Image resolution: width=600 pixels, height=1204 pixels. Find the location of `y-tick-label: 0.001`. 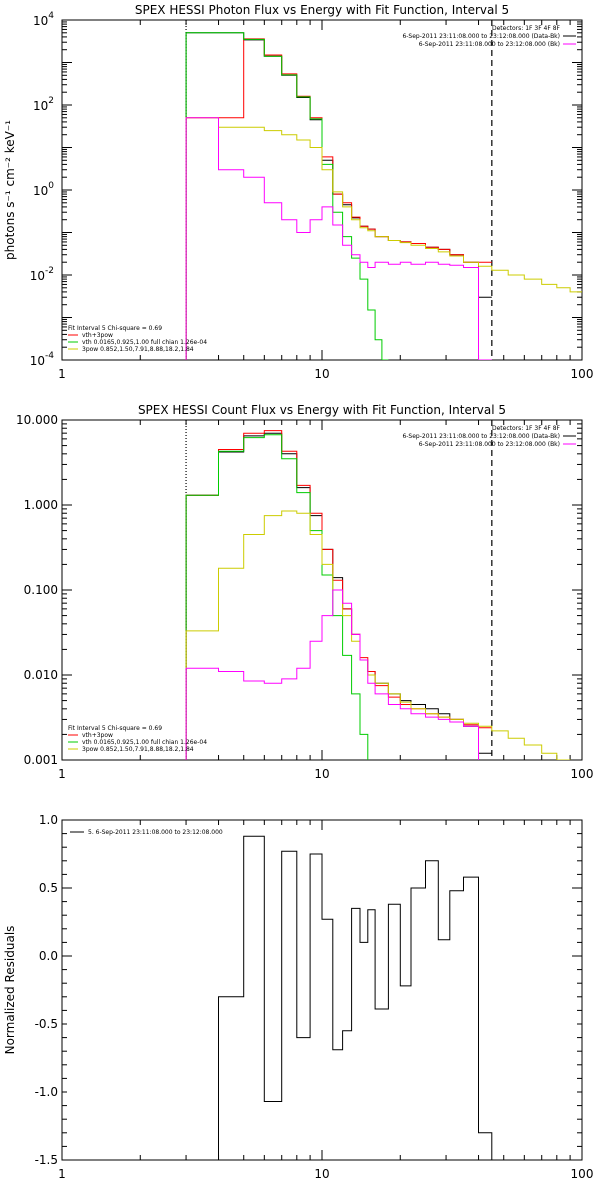

y-tick-label: 0.001 is located at coordinates (41, 760).